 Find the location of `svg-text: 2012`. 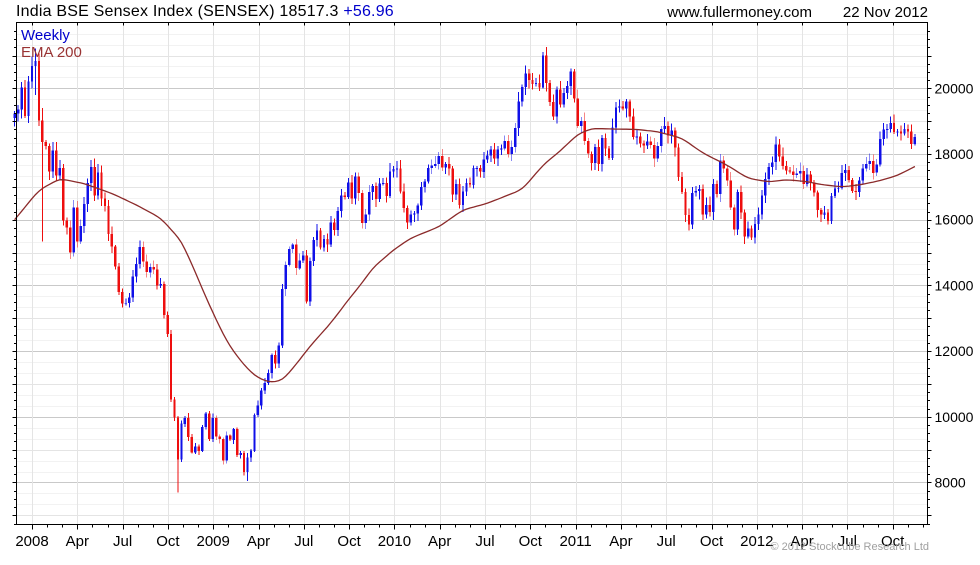

svg-text: 2012 is located at coordinates (756, 541).